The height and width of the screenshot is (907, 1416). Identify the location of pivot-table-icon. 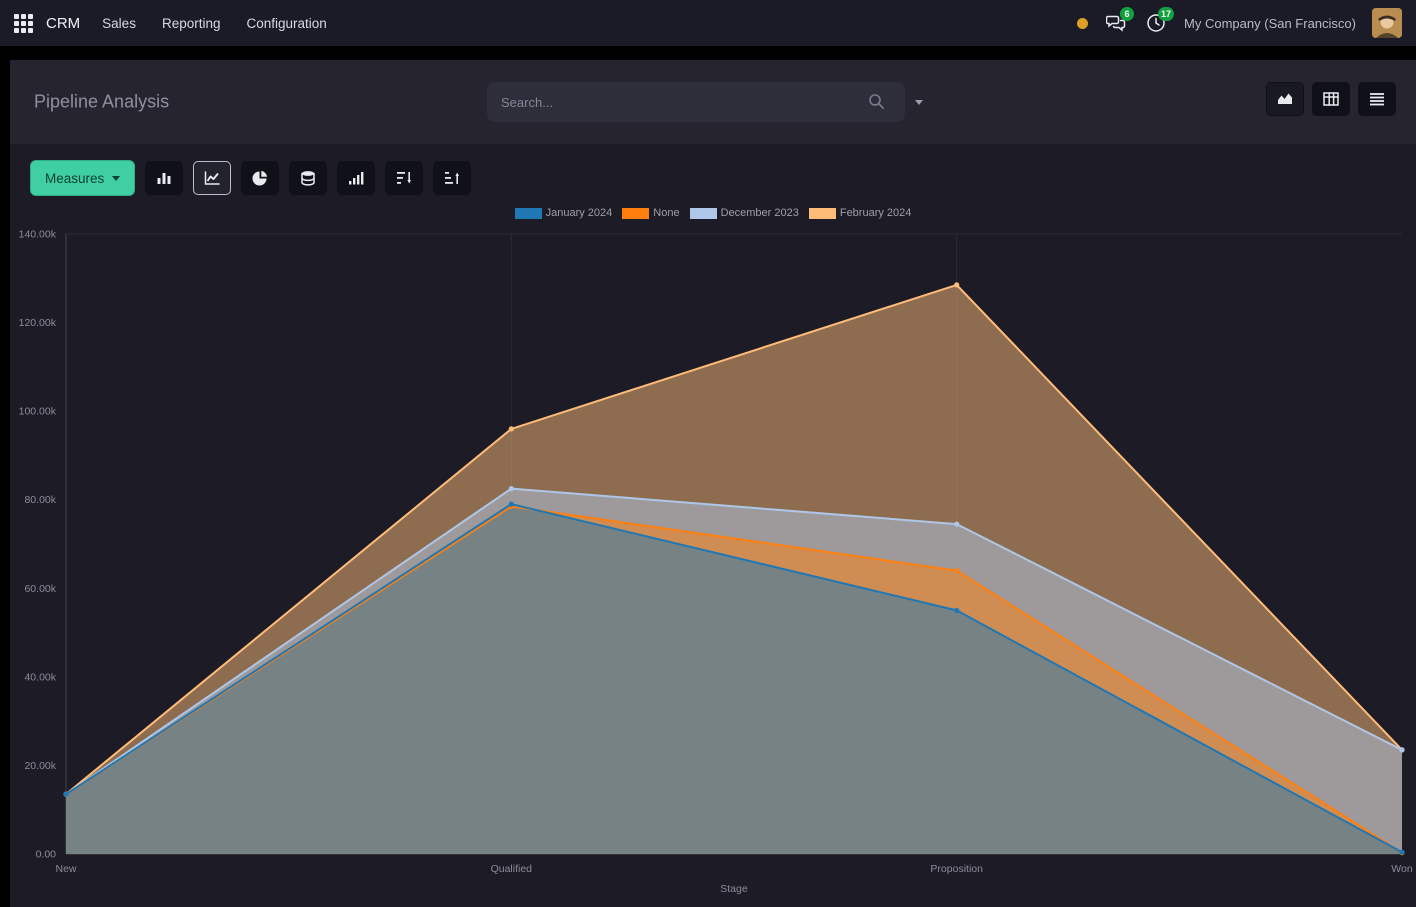
(1331, 99).